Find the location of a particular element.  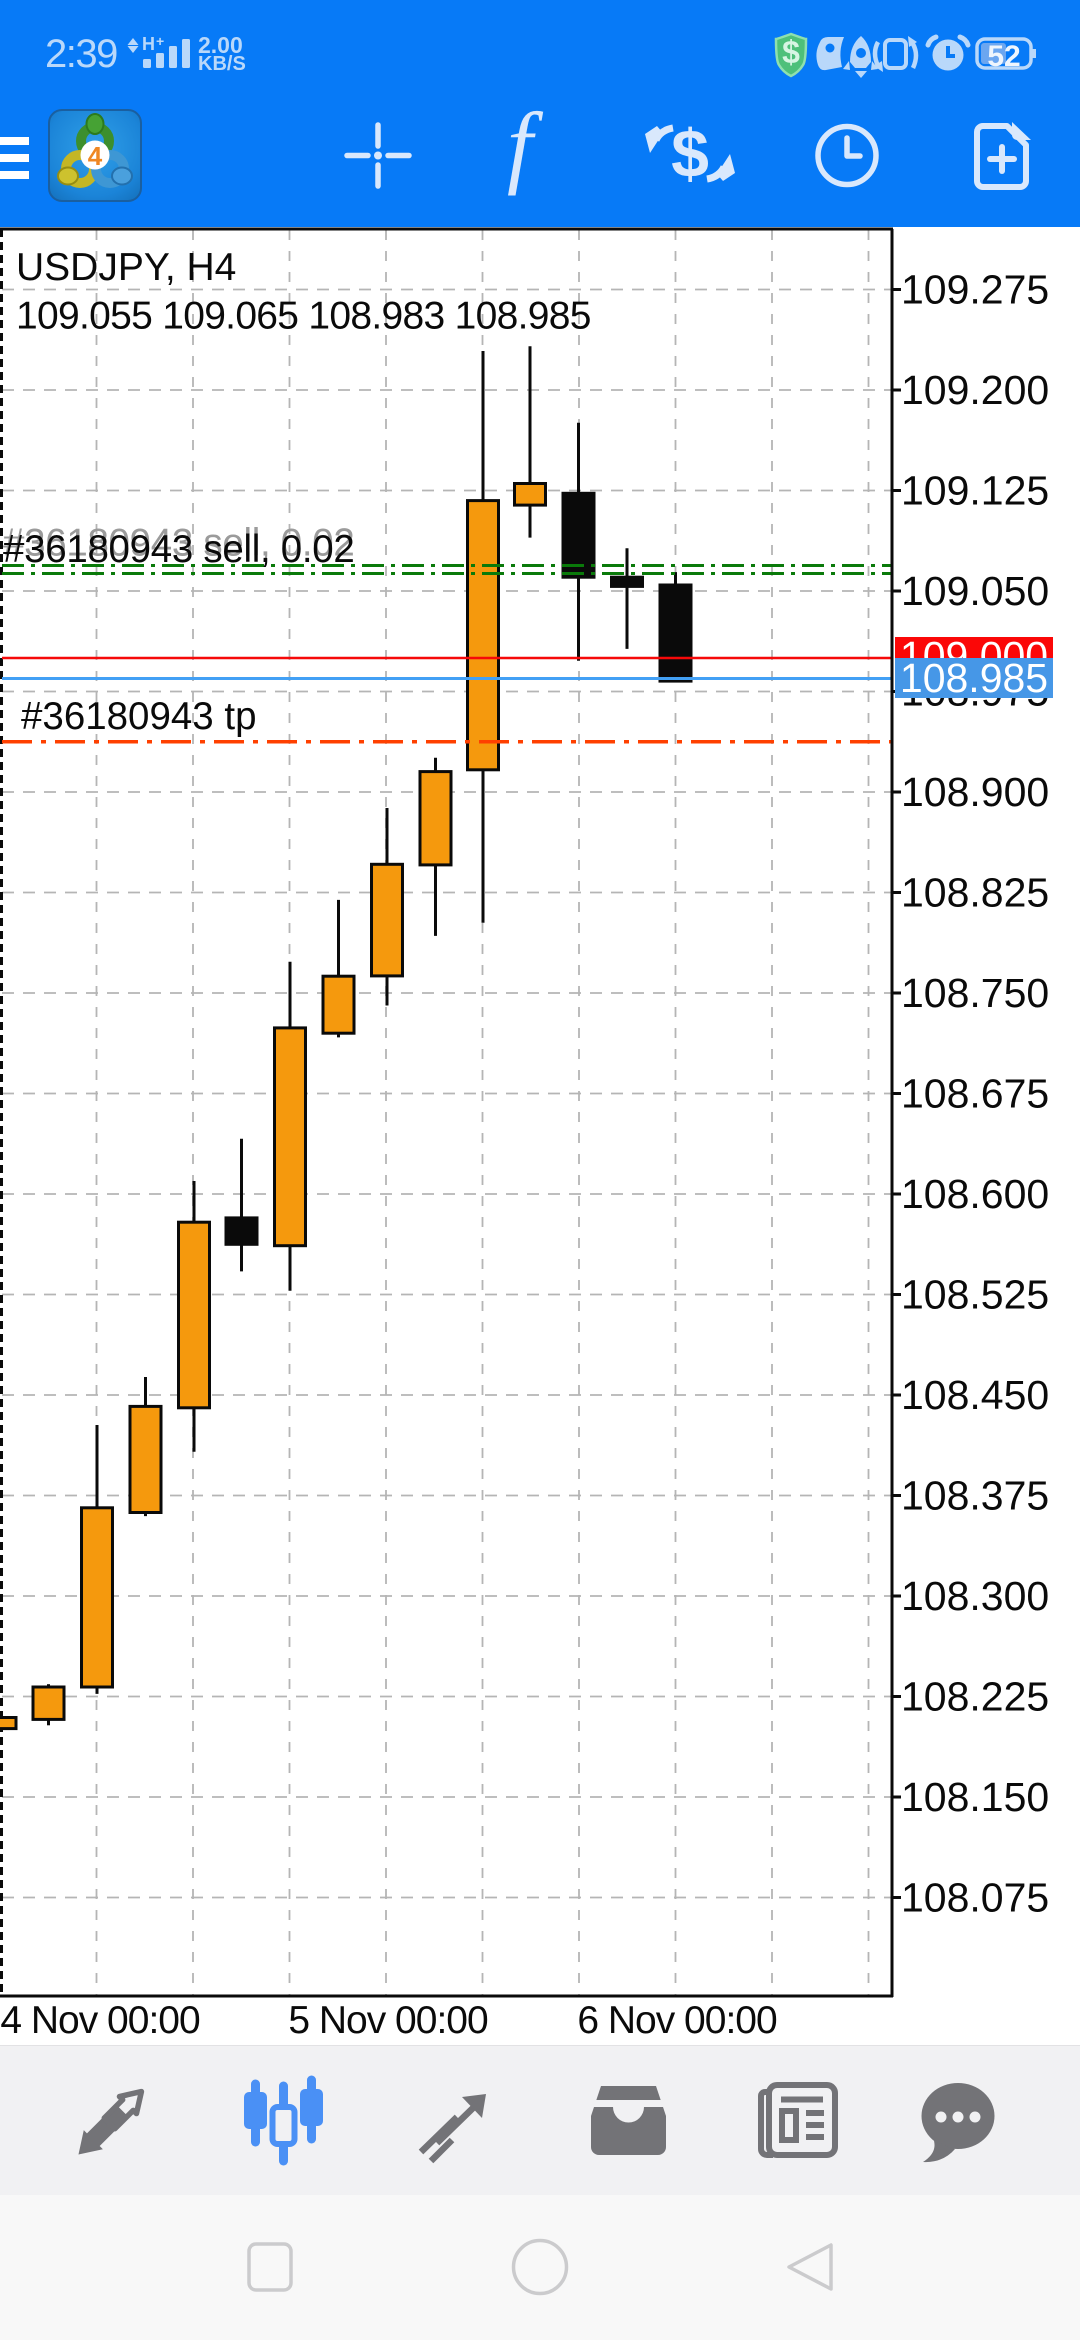

svg-text: 108.300 is located at coordinates (975, 1596).